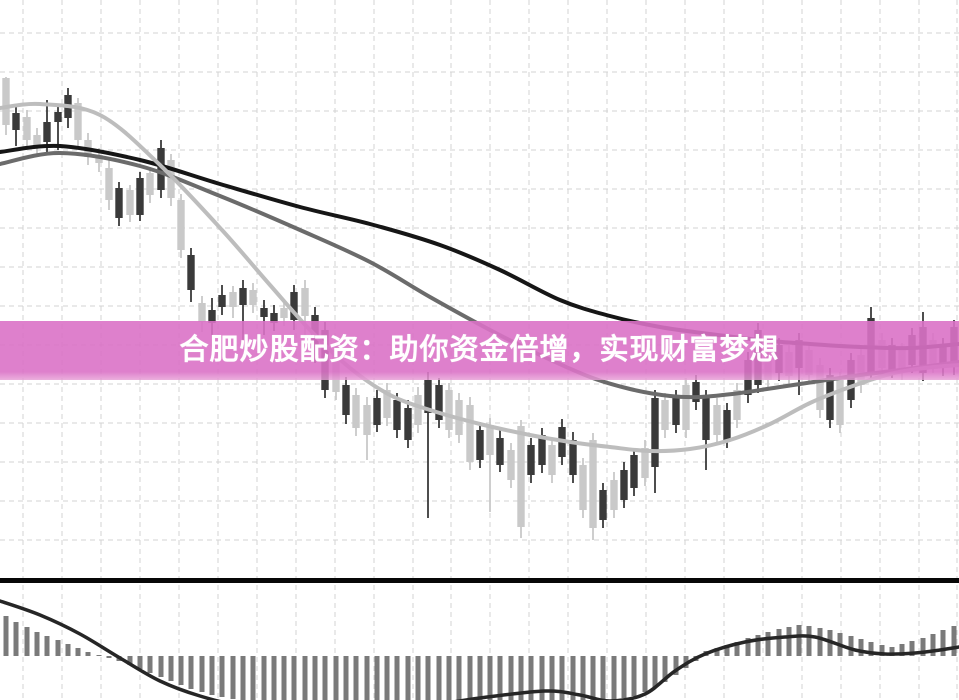 The image size is (959, 700). I want to click on promo-banner-text: 合肥炒股配资：助你资金倍增，实现财富梦想, so click(479, 350).